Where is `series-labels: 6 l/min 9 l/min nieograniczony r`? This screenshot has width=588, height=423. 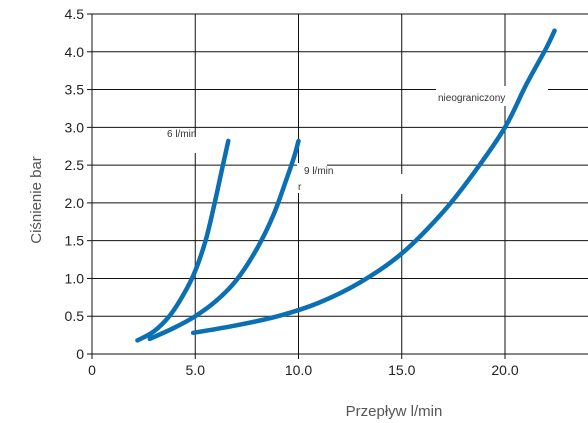
series-labels: 6 l/min 9 l/min nieograniczony r is located at coordinates (336, 143).